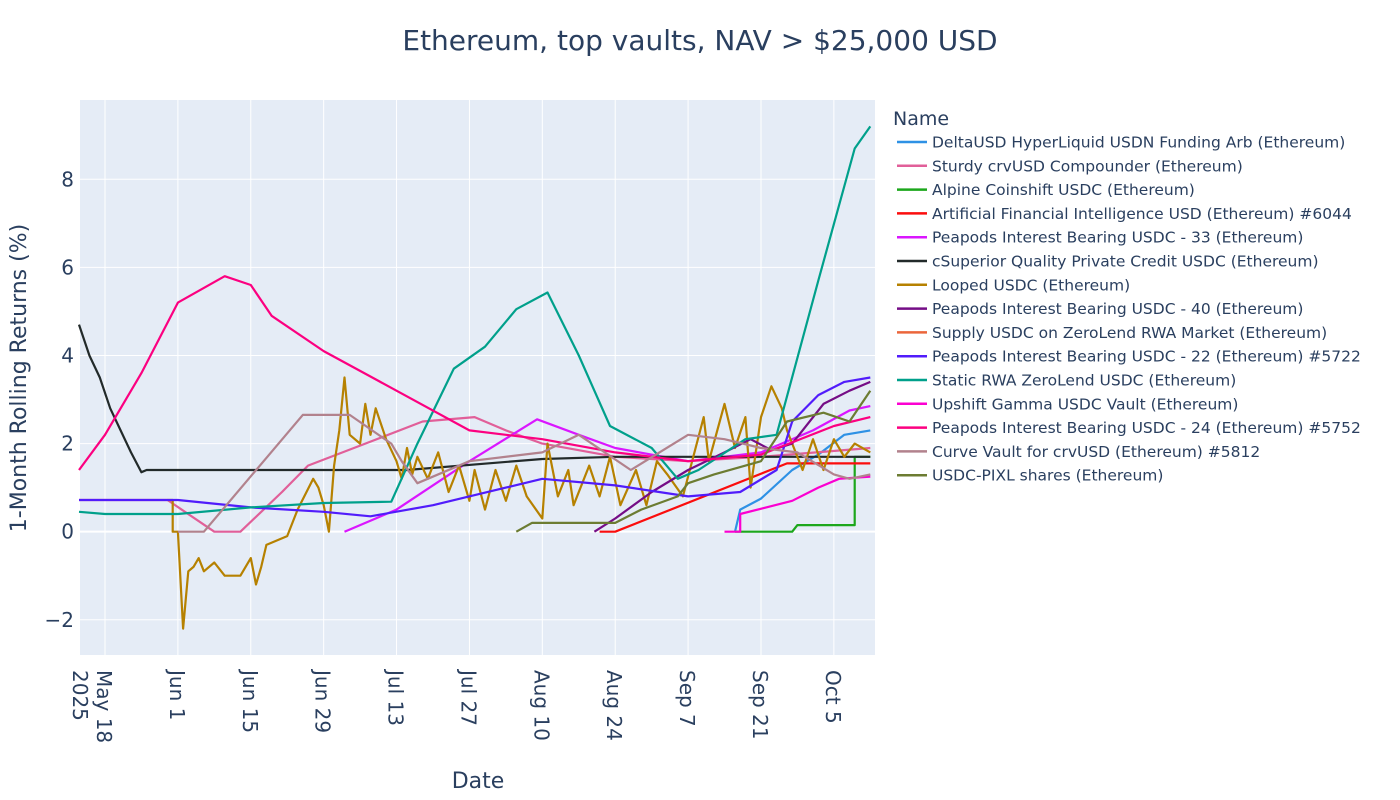 The image size is (1400, 800). Describe the element at coordinates (921, 119) in the screenshot. I see `legend-title: Name` at that location.